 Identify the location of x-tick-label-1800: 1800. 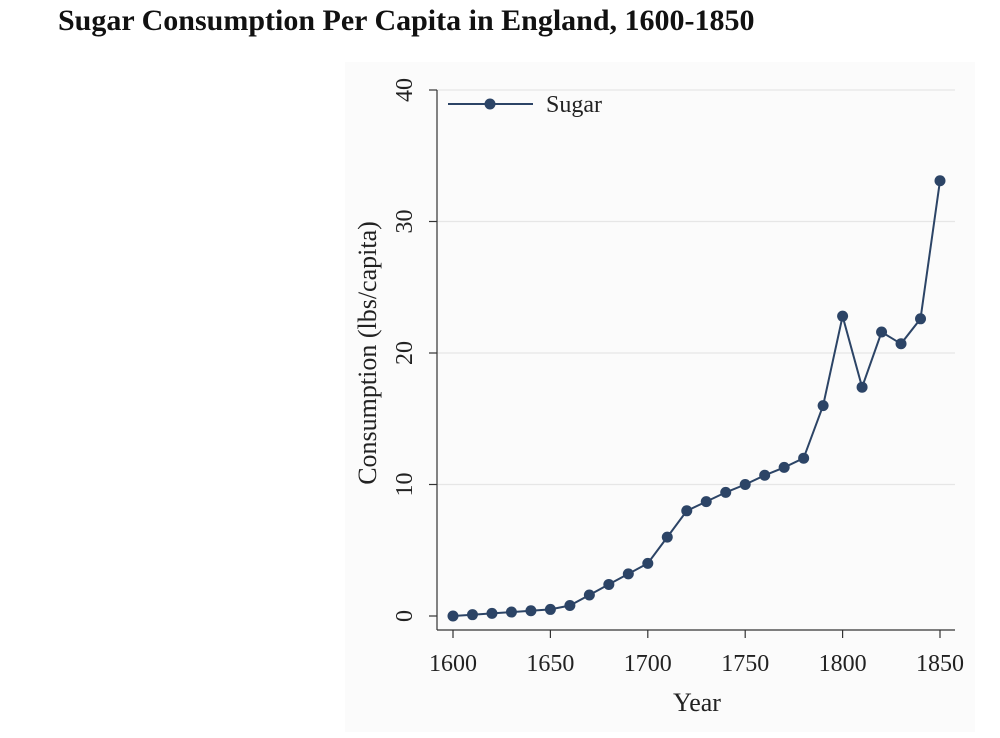
(843, 664).